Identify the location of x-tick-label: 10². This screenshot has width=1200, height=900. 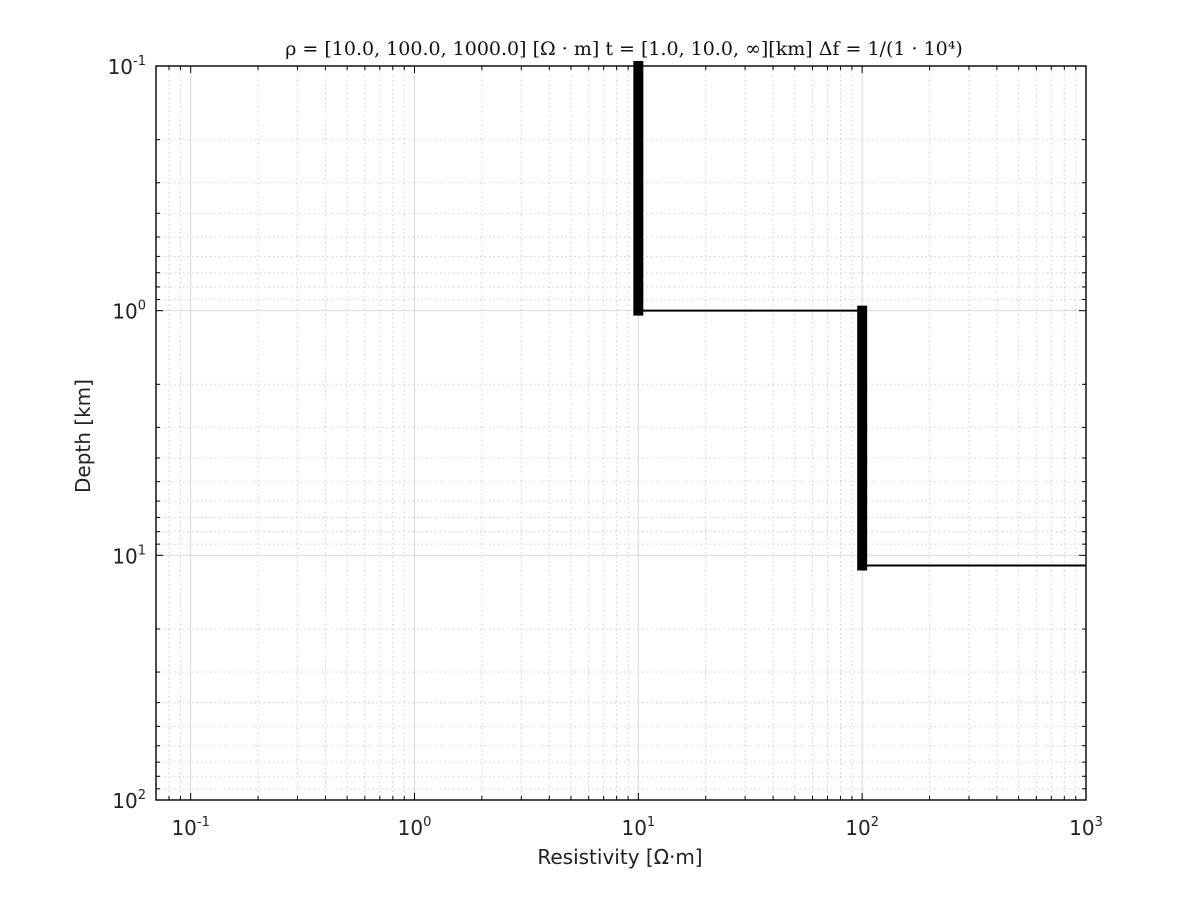
(862, 827).